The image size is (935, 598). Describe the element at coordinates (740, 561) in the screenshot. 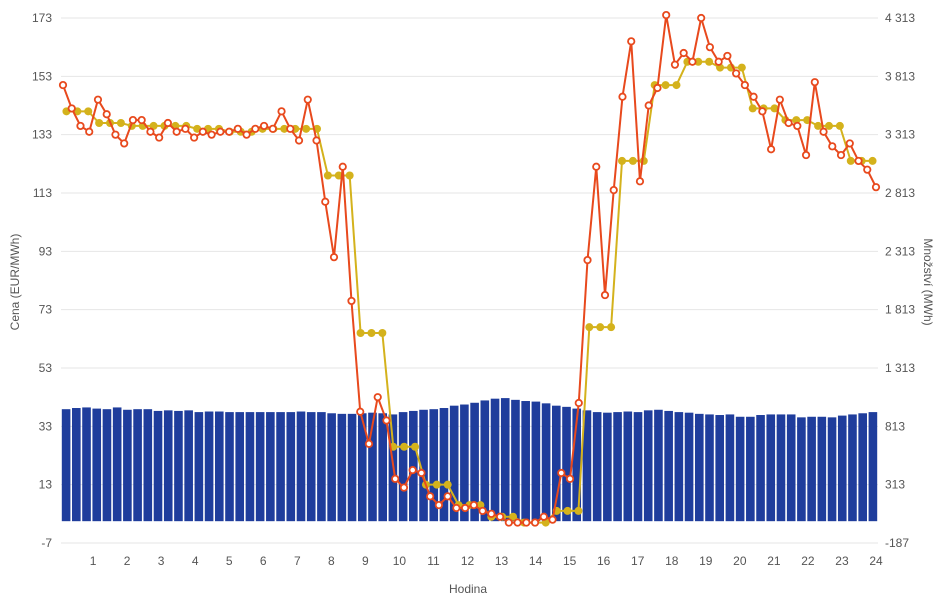

I see `x-tick-label: 20` at that location.